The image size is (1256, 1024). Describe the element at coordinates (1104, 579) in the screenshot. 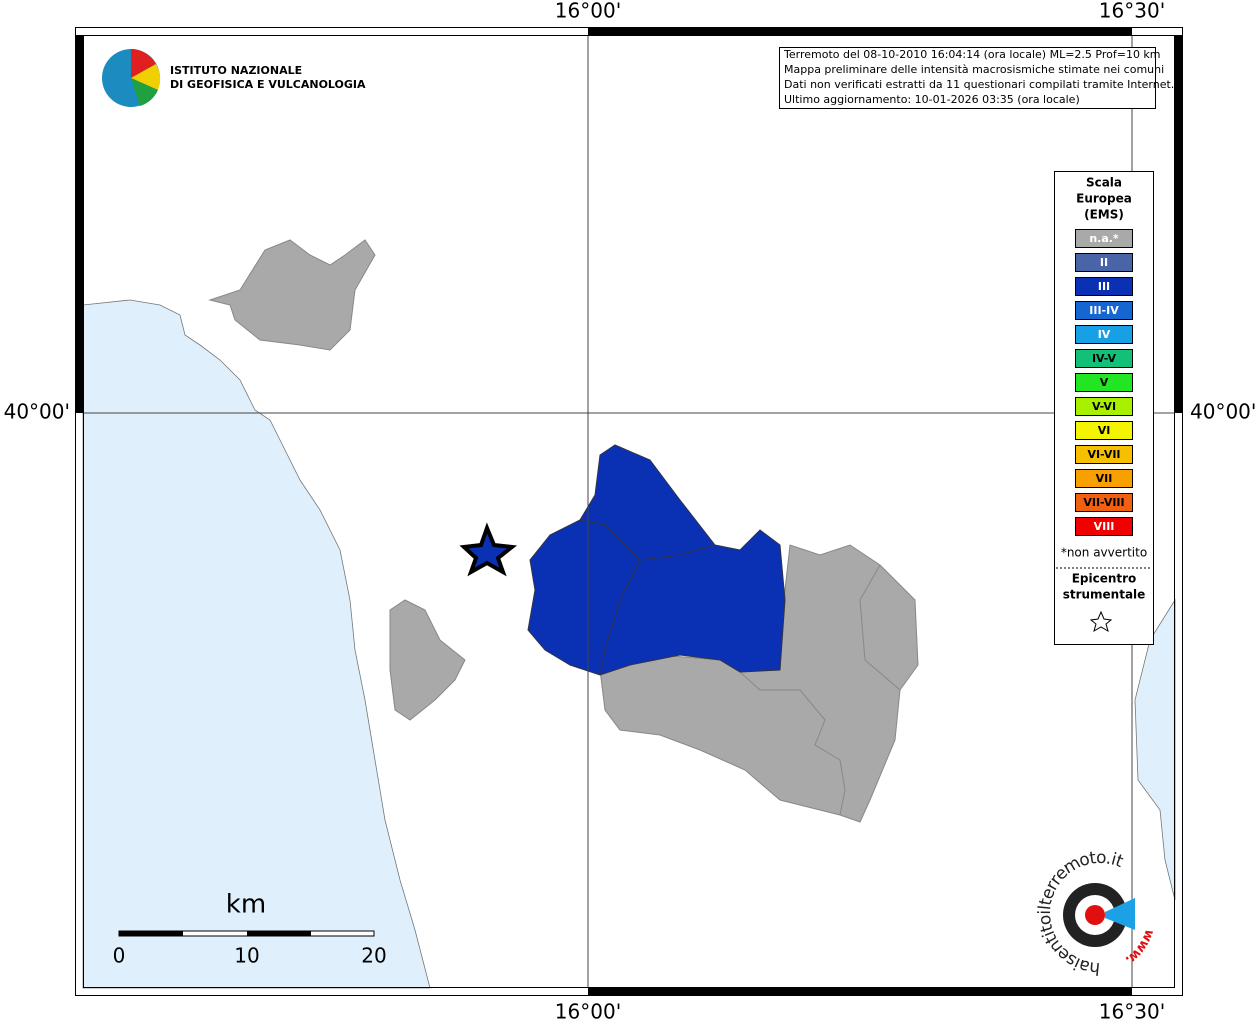

I see `legend-epicenter: Epicentro` at that location.